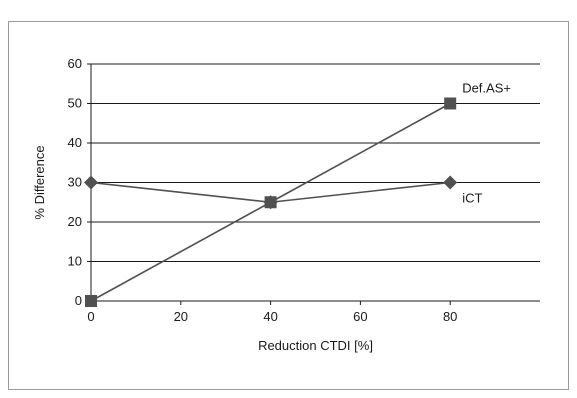  I want to click on x-tick-label: 80, so click(450, 316).